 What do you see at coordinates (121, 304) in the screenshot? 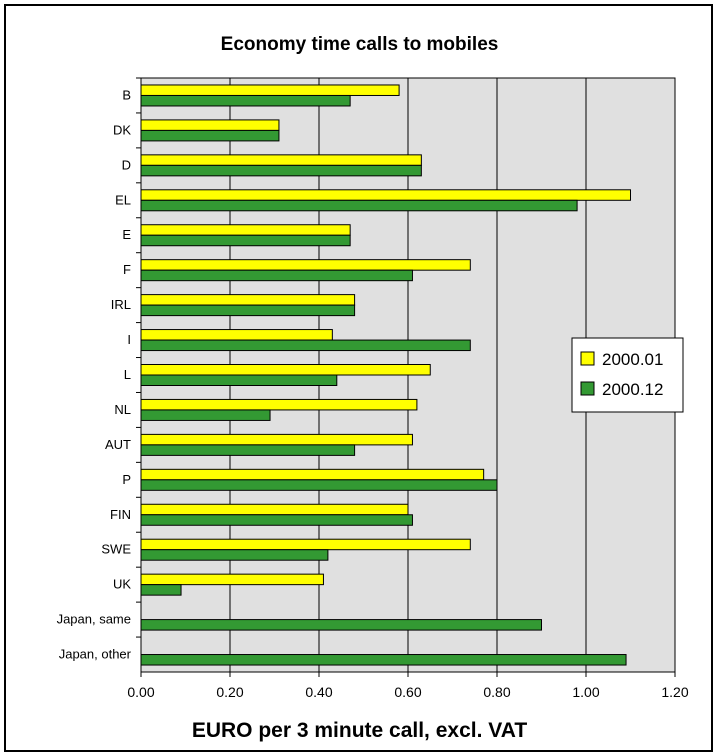
I see `y-tick-label-6: IRL` at bounding box center [121, 304].